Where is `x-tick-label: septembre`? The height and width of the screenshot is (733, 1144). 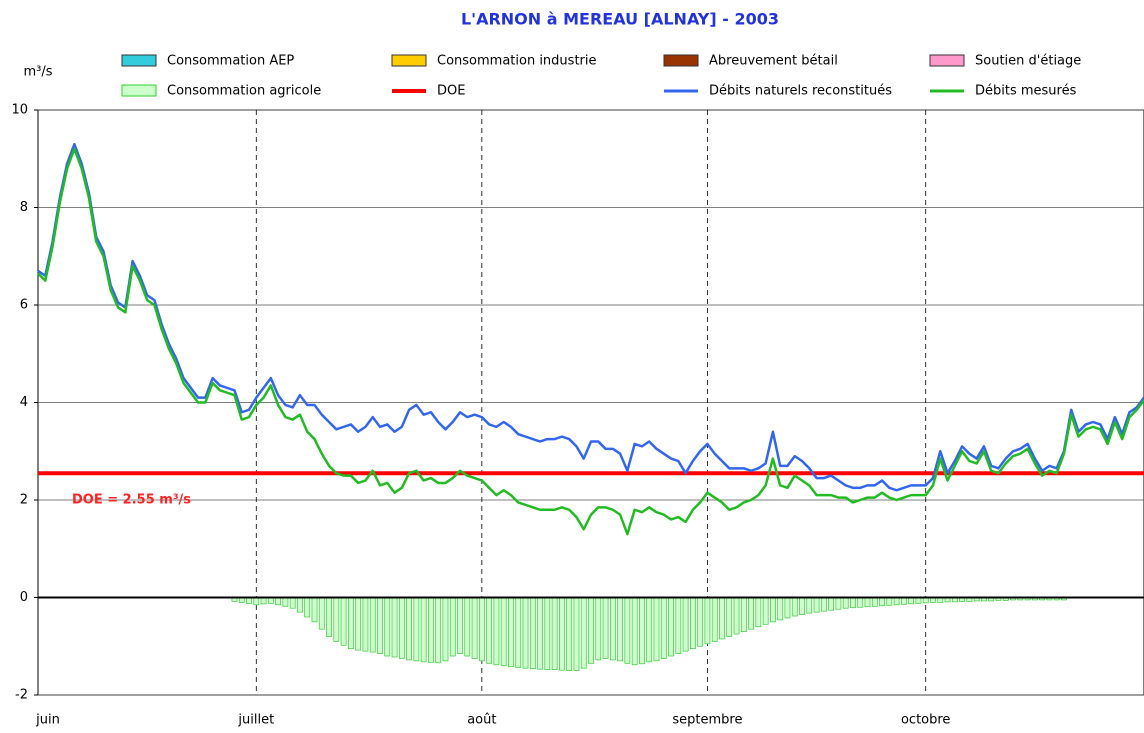
x-tick-label: septembre is located at coordinates (707, 720).